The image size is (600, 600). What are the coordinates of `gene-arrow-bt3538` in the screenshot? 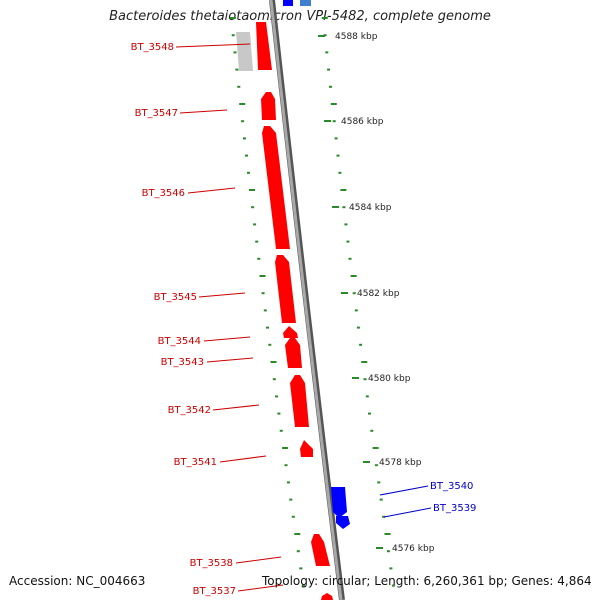 It's located at (320, 550).